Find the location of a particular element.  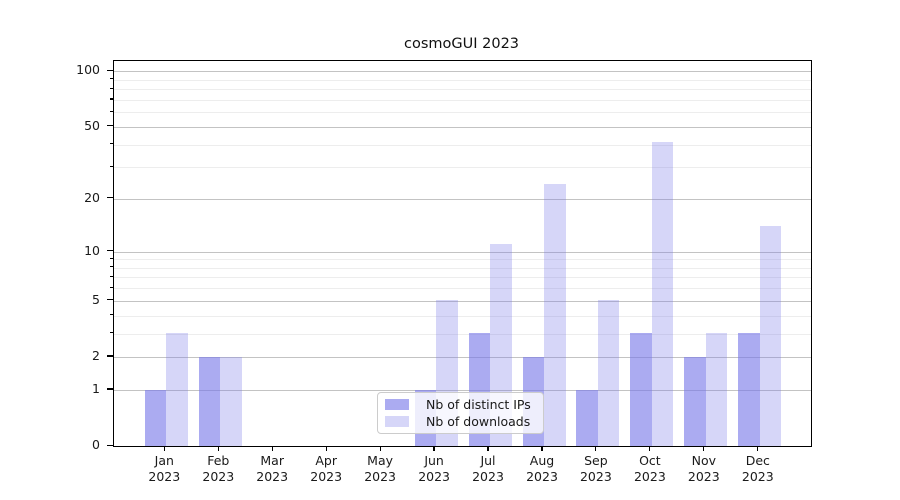

y-tick-label-0: 0 is located at coordinates (96, 445).